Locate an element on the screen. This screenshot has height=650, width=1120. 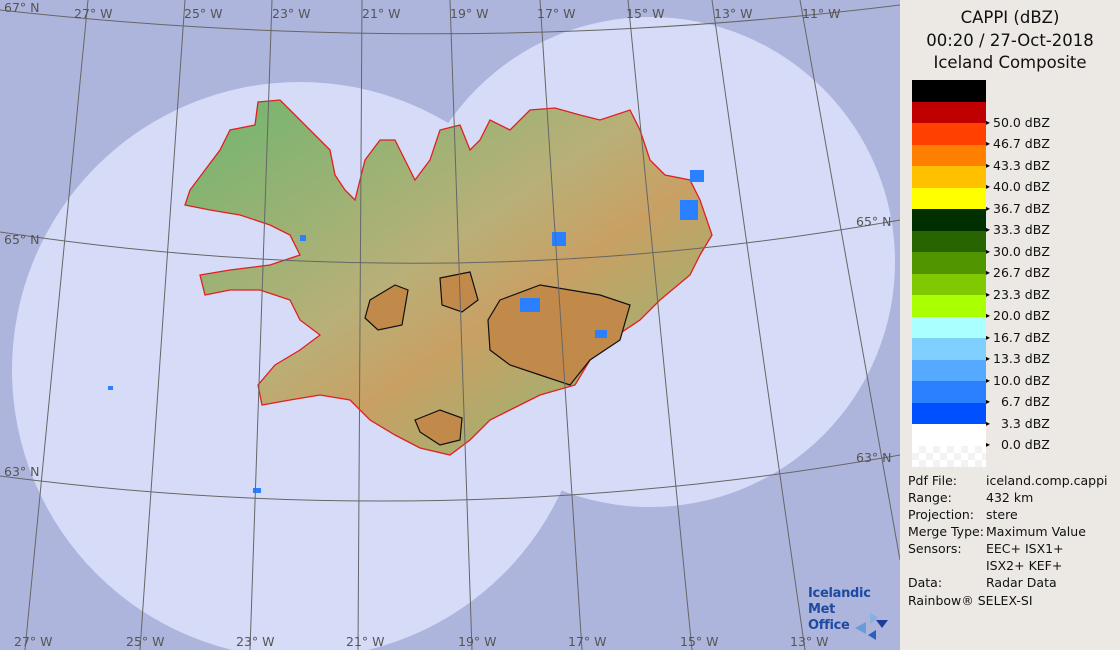
info-value: iceland.comp.cappi is located at coordinates (1047, 480).